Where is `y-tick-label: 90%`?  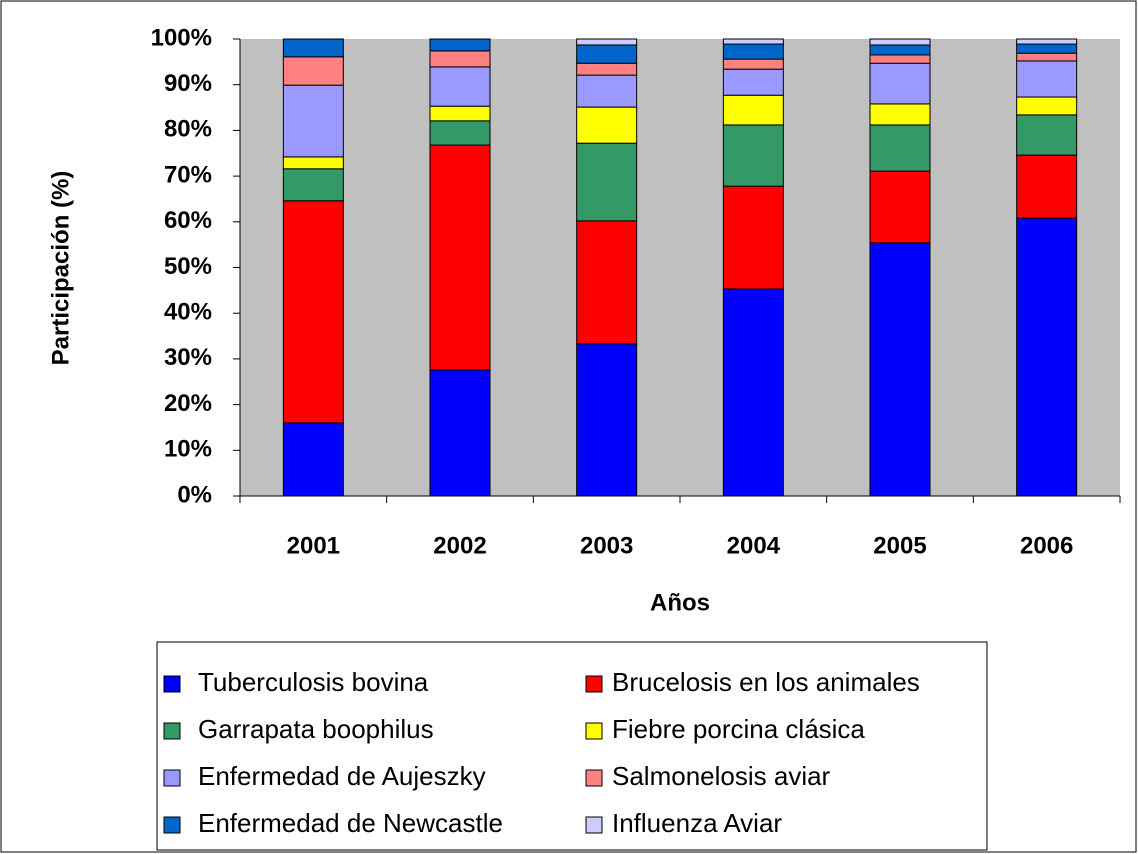 y-tick-label: 90% is located at coordinates (188, 83).